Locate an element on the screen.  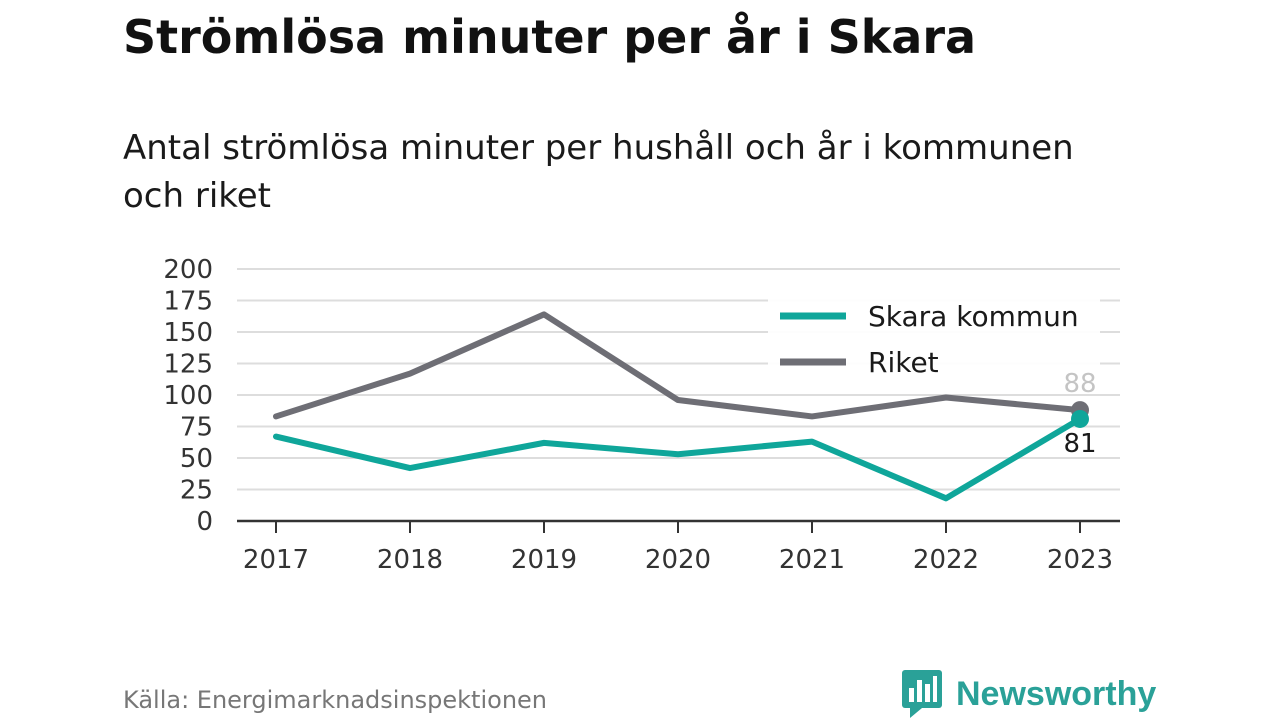
x-tick-label: 2017 is located at coordinates (276, 560).